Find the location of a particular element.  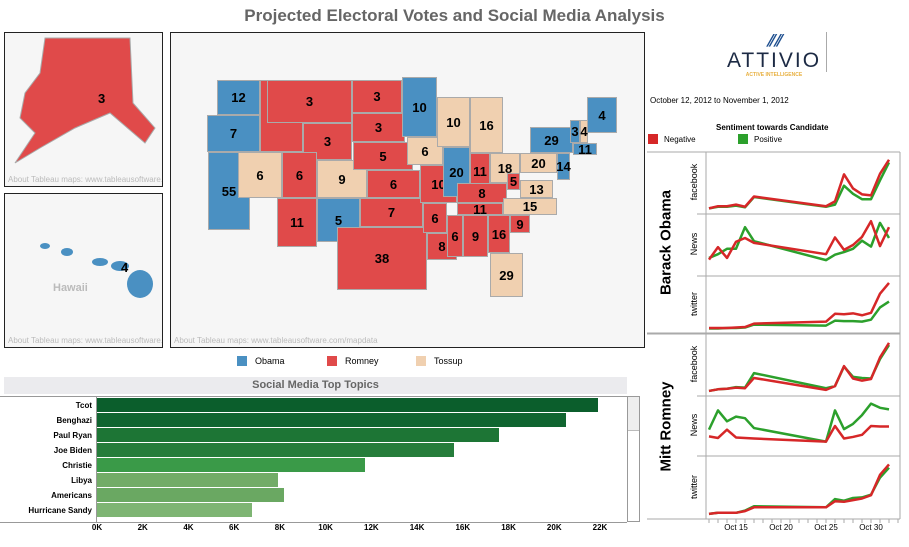

state-votes: 5 is located at coordinates (338, 220).